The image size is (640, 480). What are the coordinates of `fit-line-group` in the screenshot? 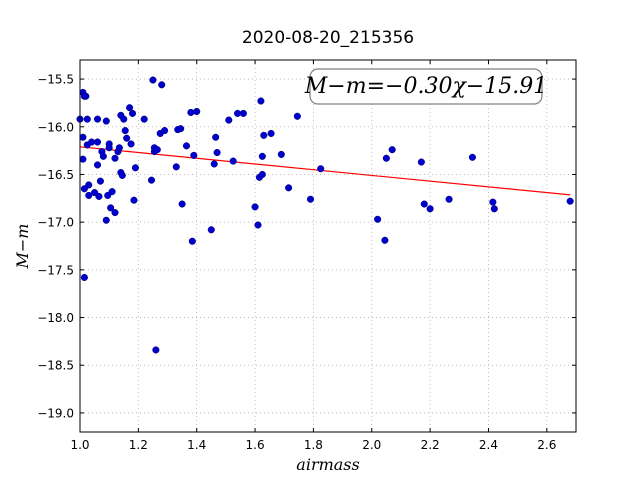 It's located at (325, 171).